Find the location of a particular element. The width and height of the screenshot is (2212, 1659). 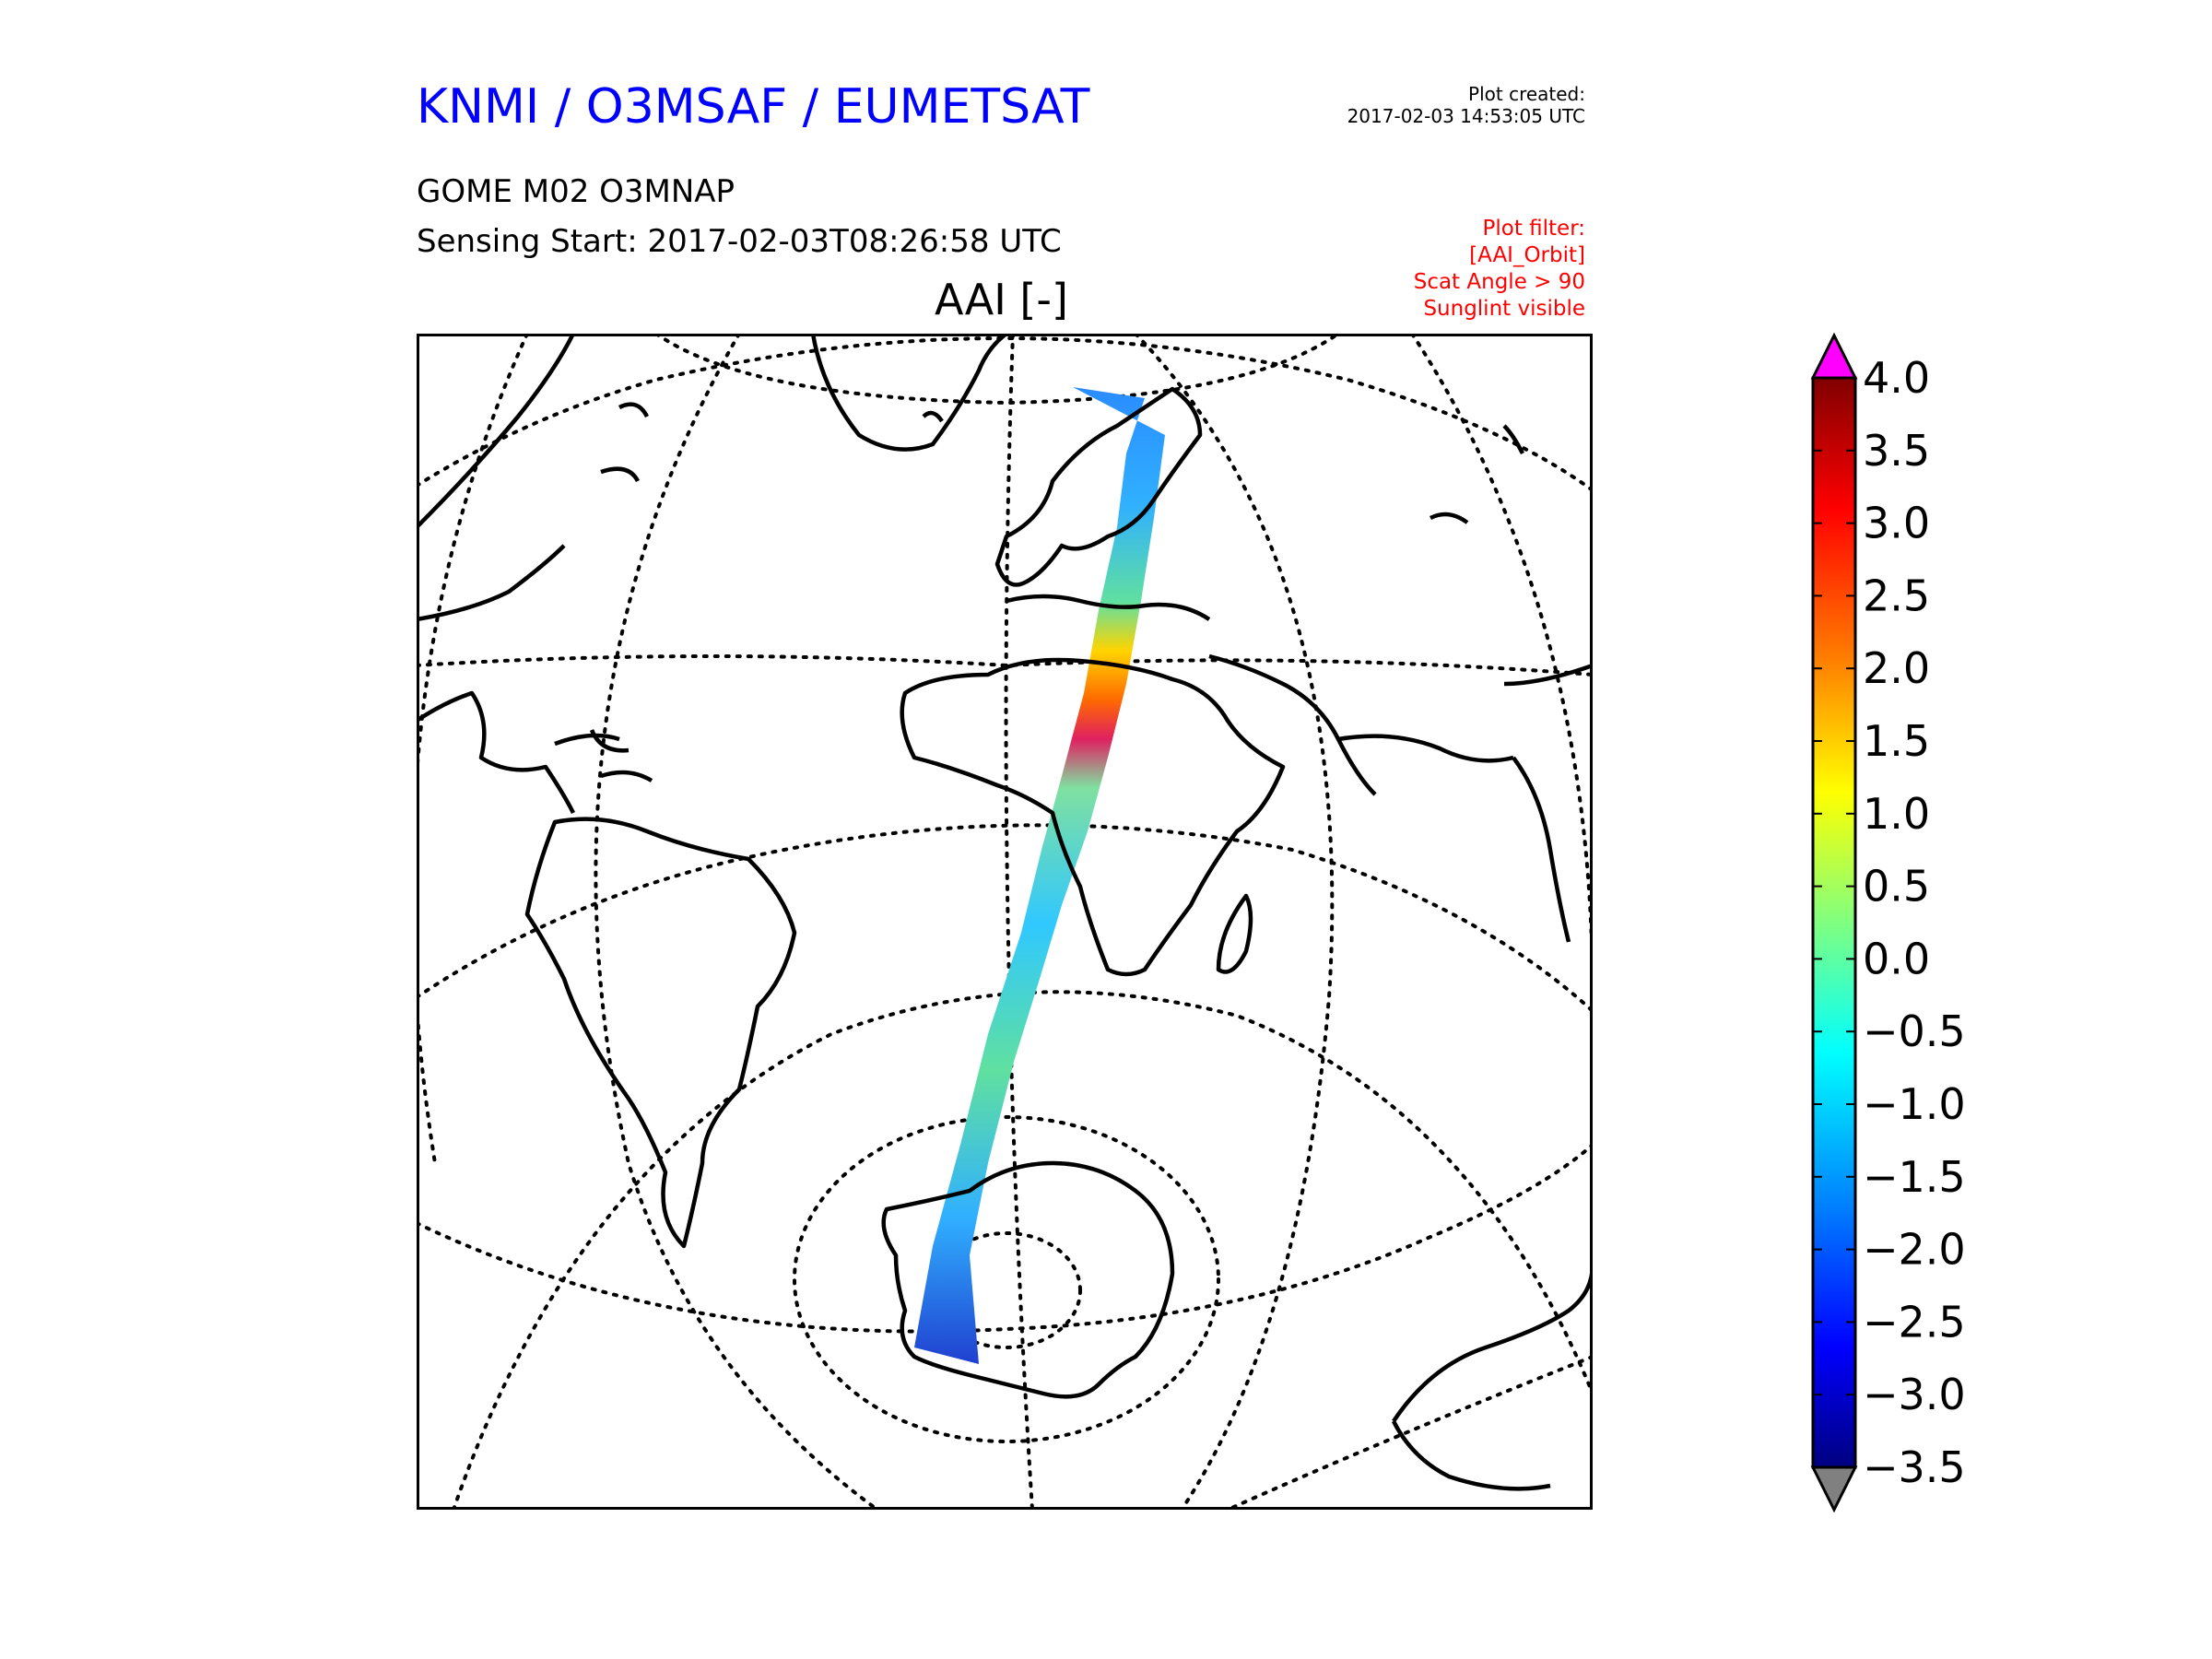

map-title: AAI [-] is located at coordinates (1001, 299).